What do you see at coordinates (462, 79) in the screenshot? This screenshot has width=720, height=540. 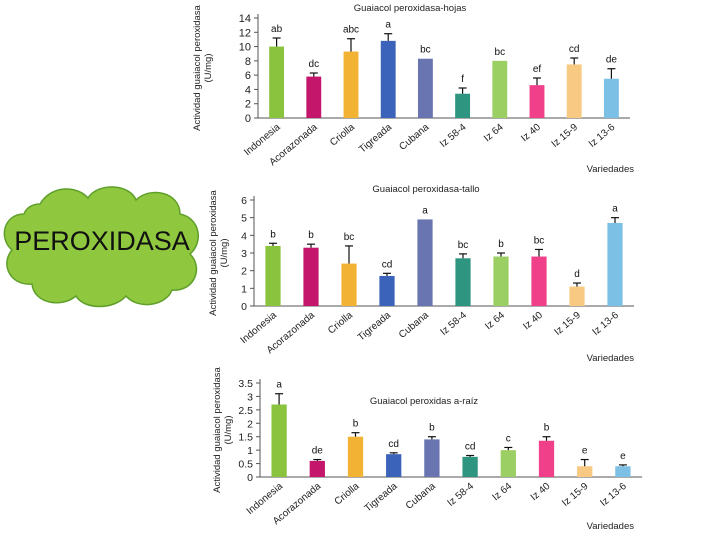 I see `significance-letter: f` at bounding box center [462, 79].